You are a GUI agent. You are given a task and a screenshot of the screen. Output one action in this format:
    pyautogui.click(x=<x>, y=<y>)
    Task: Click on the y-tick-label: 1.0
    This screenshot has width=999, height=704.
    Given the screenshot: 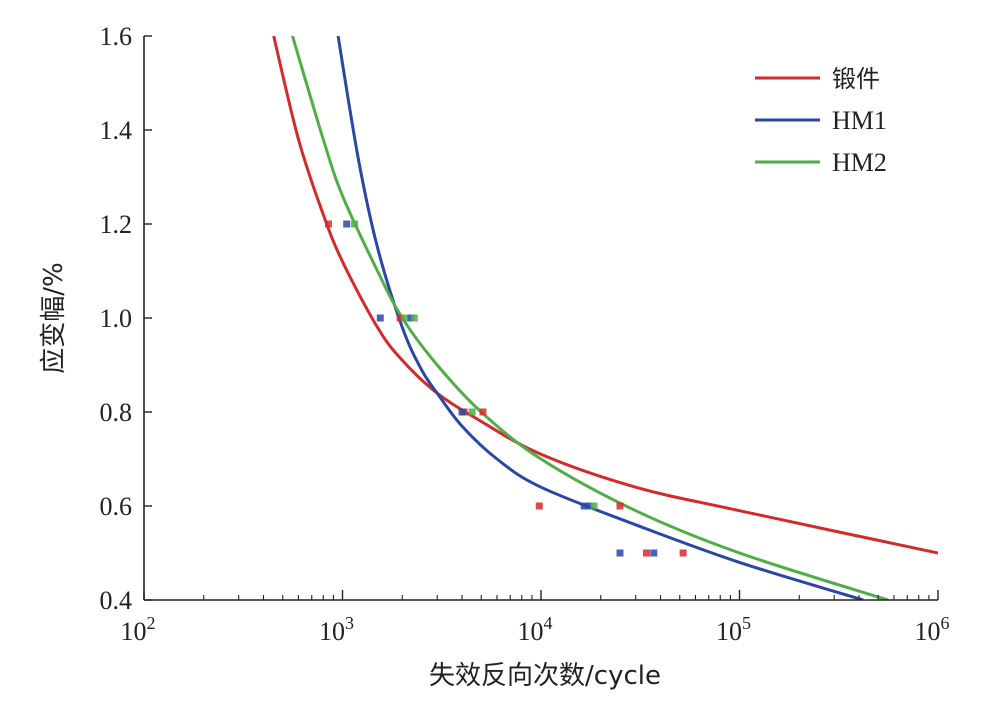 What is the action you would take?
    pyautogui.click(x=116, y=318)
    